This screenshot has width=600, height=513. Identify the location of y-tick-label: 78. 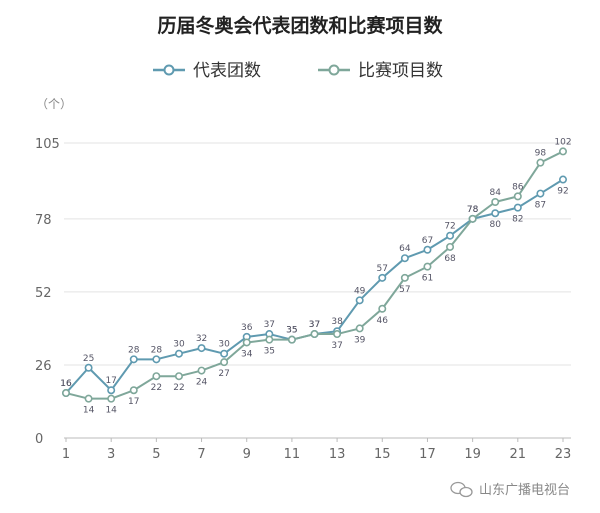
(43, 220).